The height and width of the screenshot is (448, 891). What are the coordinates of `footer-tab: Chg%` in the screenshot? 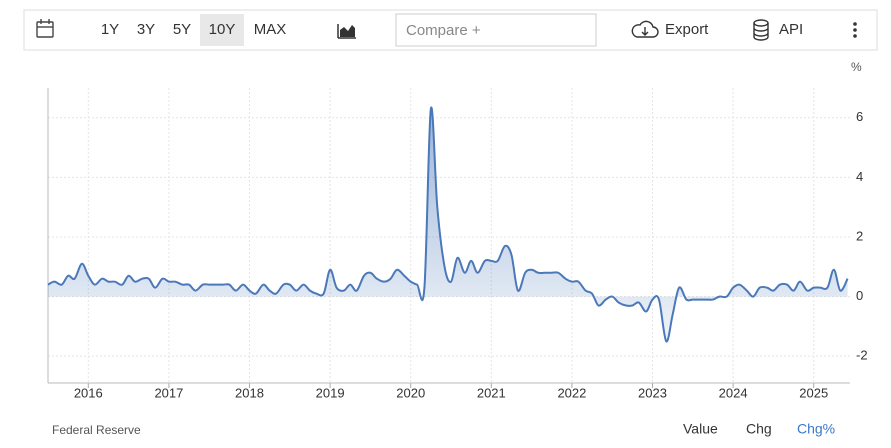 It's located at (816, 429).